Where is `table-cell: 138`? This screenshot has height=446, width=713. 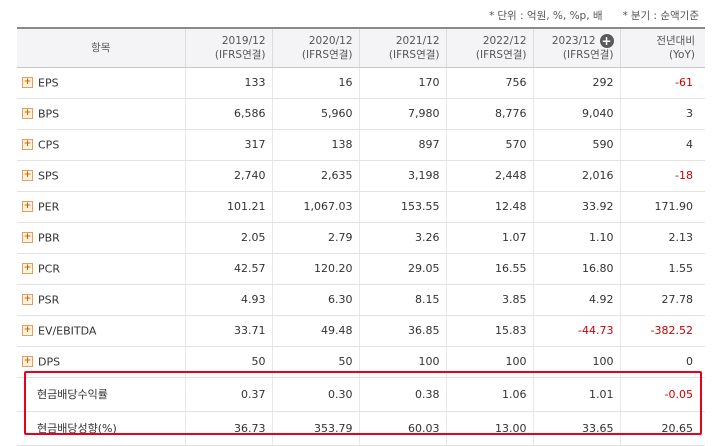 table-cell: 138 is located at coordinates (315, 145).